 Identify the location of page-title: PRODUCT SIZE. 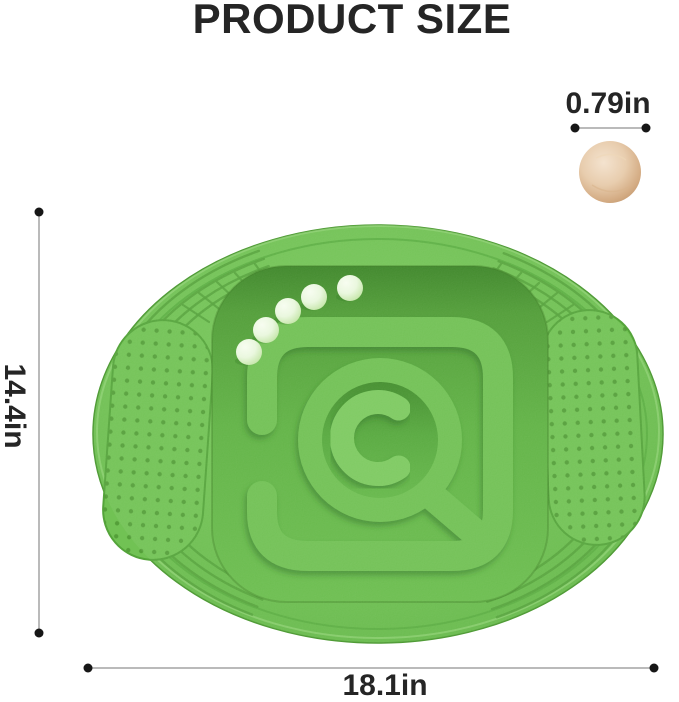
(352, 21).